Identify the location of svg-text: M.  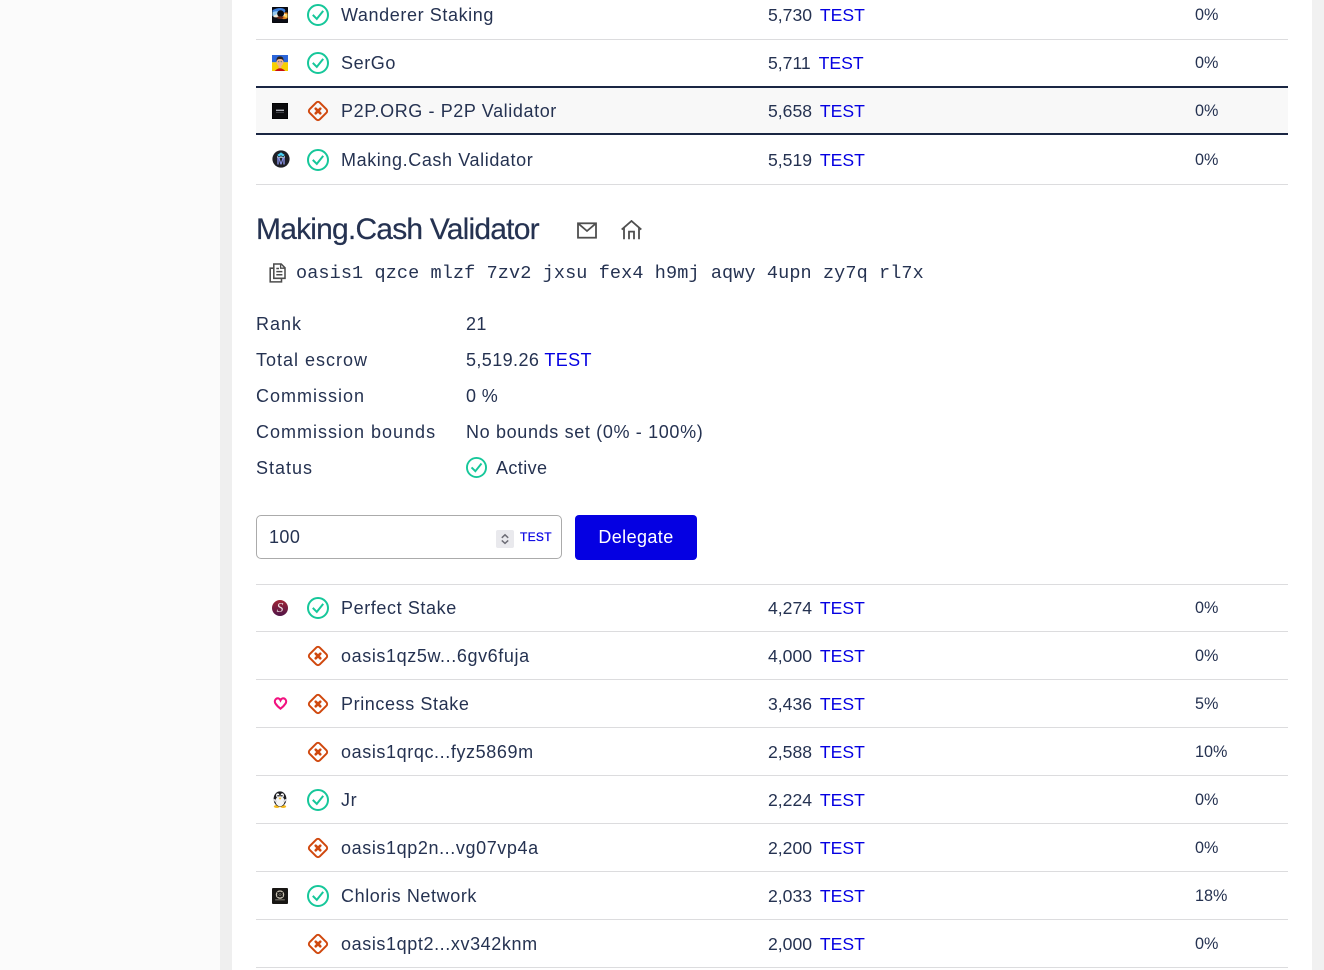
(281, 161).